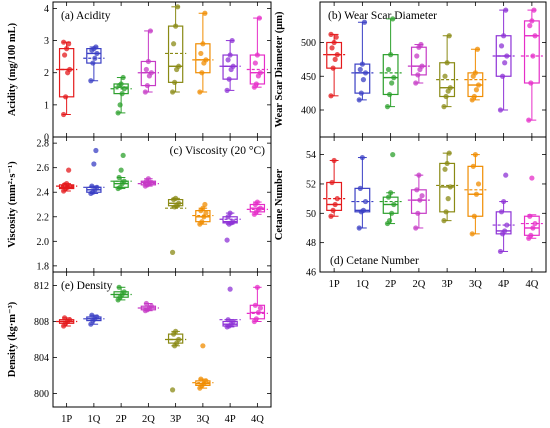 The width and height of the screenshot is (550, 428). What do you see at coordinates (311, 273) in the screenshot?
I see `y-tick-label: 46` at bounding box center [311, 273].